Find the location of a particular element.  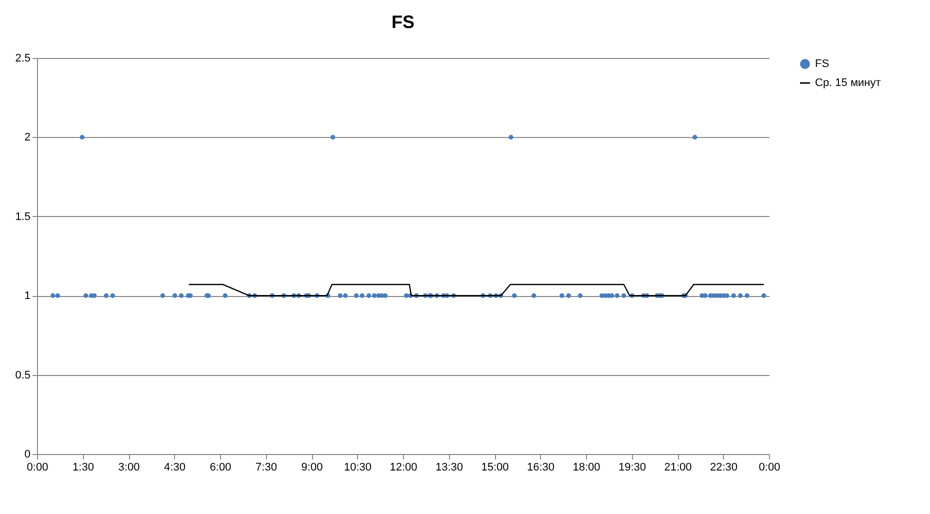

x-tick-label: 10:30 is located at coordinates (358, 468).